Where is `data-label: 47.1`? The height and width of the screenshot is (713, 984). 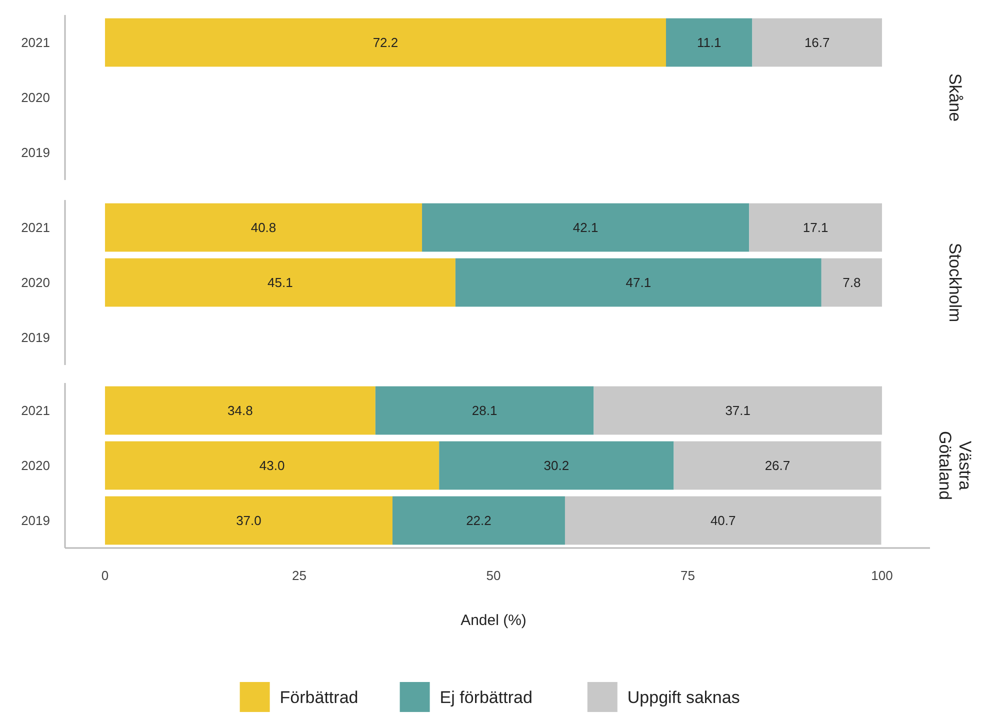
data-label: 47.1 is located at coordinates (639, 282).